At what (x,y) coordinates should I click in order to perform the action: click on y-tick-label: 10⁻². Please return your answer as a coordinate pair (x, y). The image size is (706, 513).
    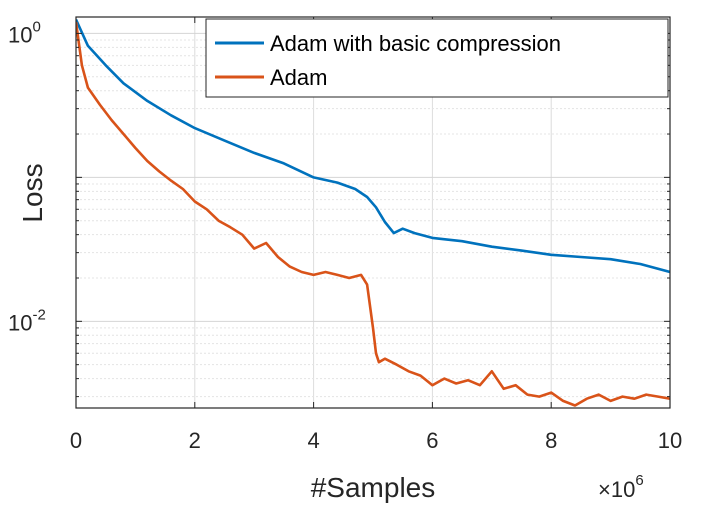
    Looking at the image, I should click on (27, 320).